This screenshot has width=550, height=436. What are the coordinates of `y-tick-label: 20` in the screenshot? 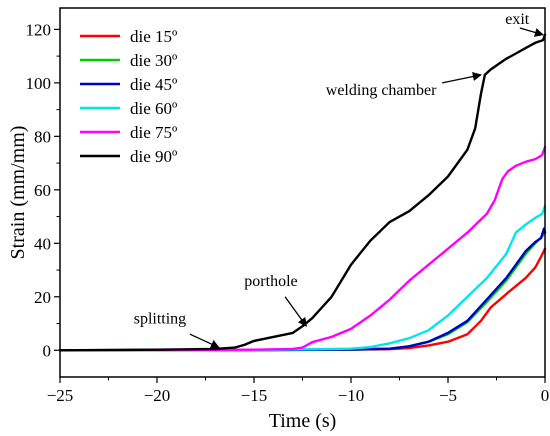 It's located at (42, 297).